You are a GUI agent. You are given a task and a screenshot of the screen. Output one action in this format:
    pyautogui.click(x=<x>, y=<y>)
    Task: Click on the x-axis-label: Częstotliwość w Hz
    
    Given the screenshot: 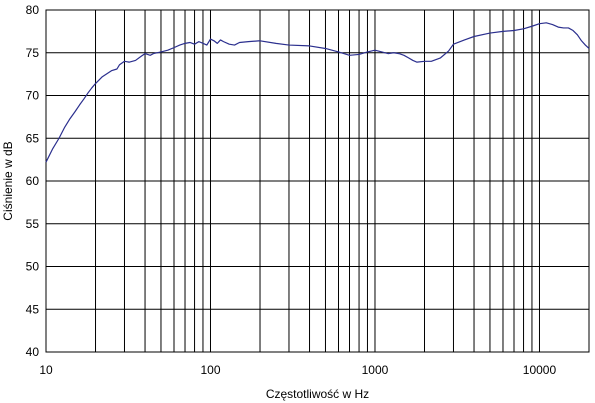 What is the action you would take?
    pyautogui.click(x=317, y=394)
    